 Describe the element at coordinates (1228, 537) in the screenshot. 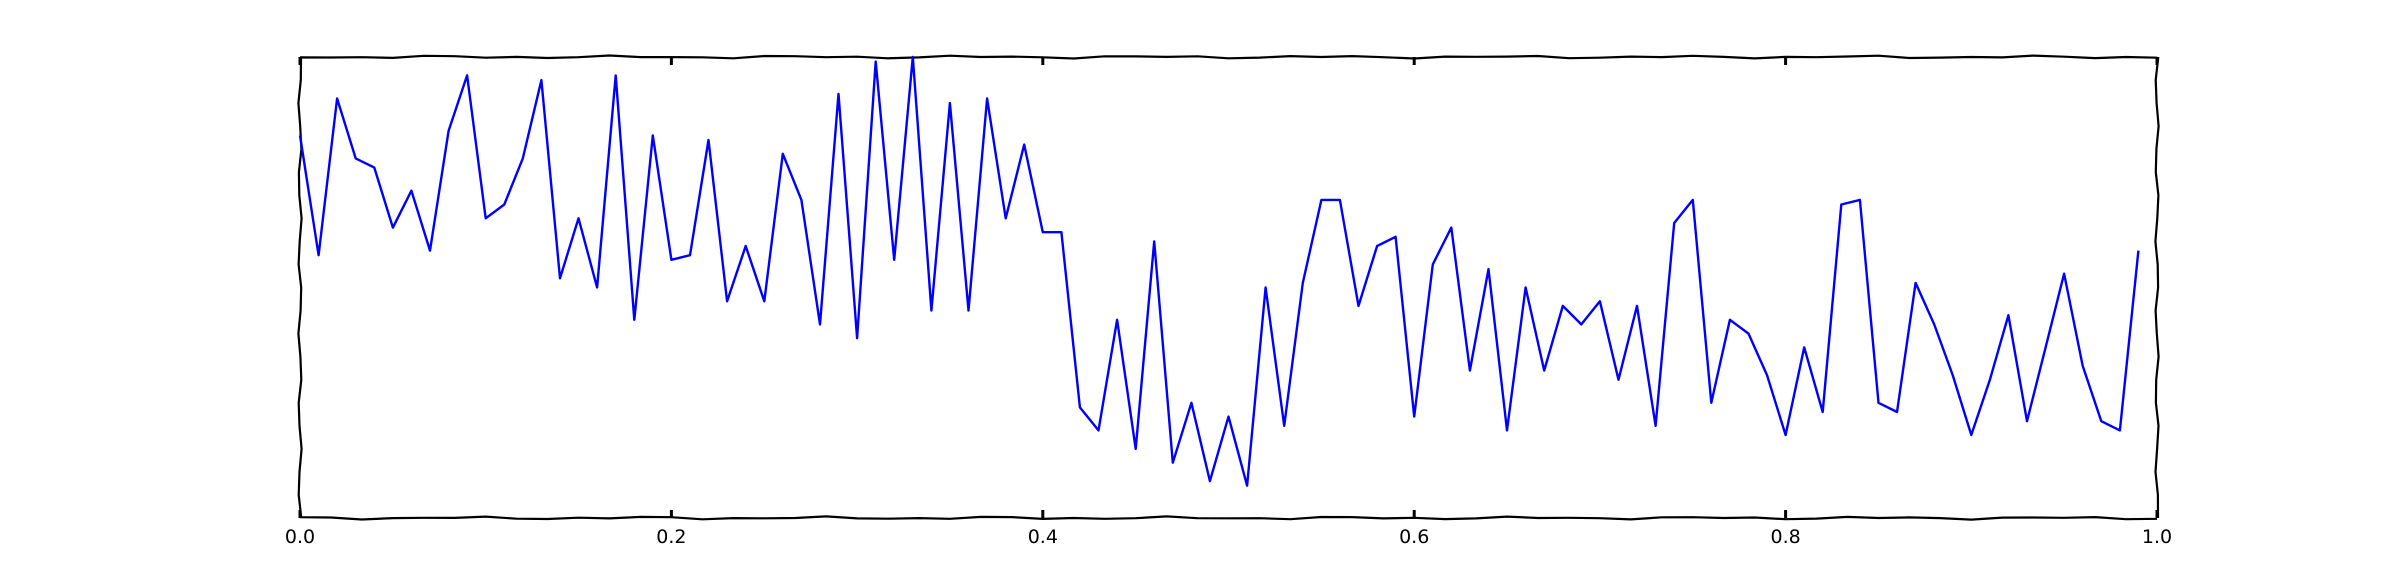

I see `x-tick-labels: 0.0 0.2 0.4 0.6 0.8 1.0` at that location.